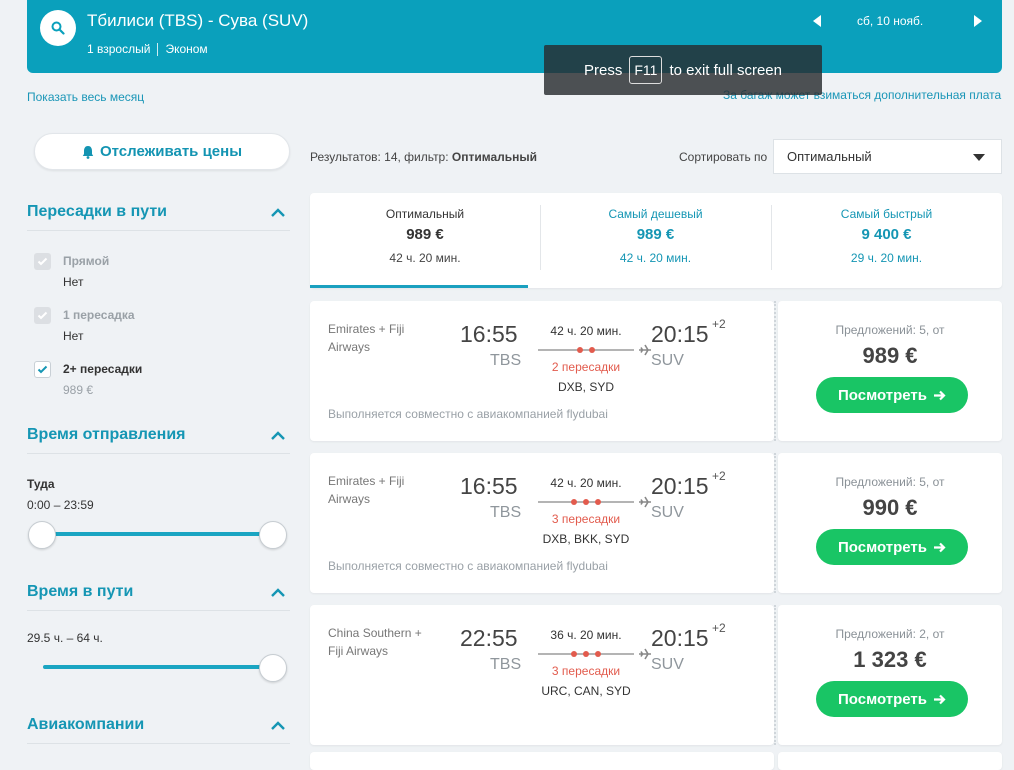 The height and width of the screenshot is (770, 1014). Describe the element at coordinates (829, 156) in the screenshot. I see `sort-value: Оптимальный` at that location.